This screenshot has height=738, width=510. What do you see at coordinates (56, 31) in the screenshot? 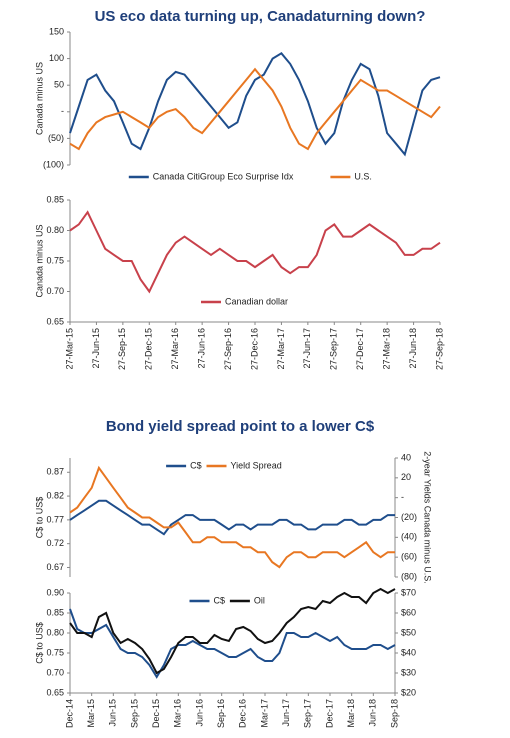
I see `y-tick-label: 150` at bounding box center [56, 31].